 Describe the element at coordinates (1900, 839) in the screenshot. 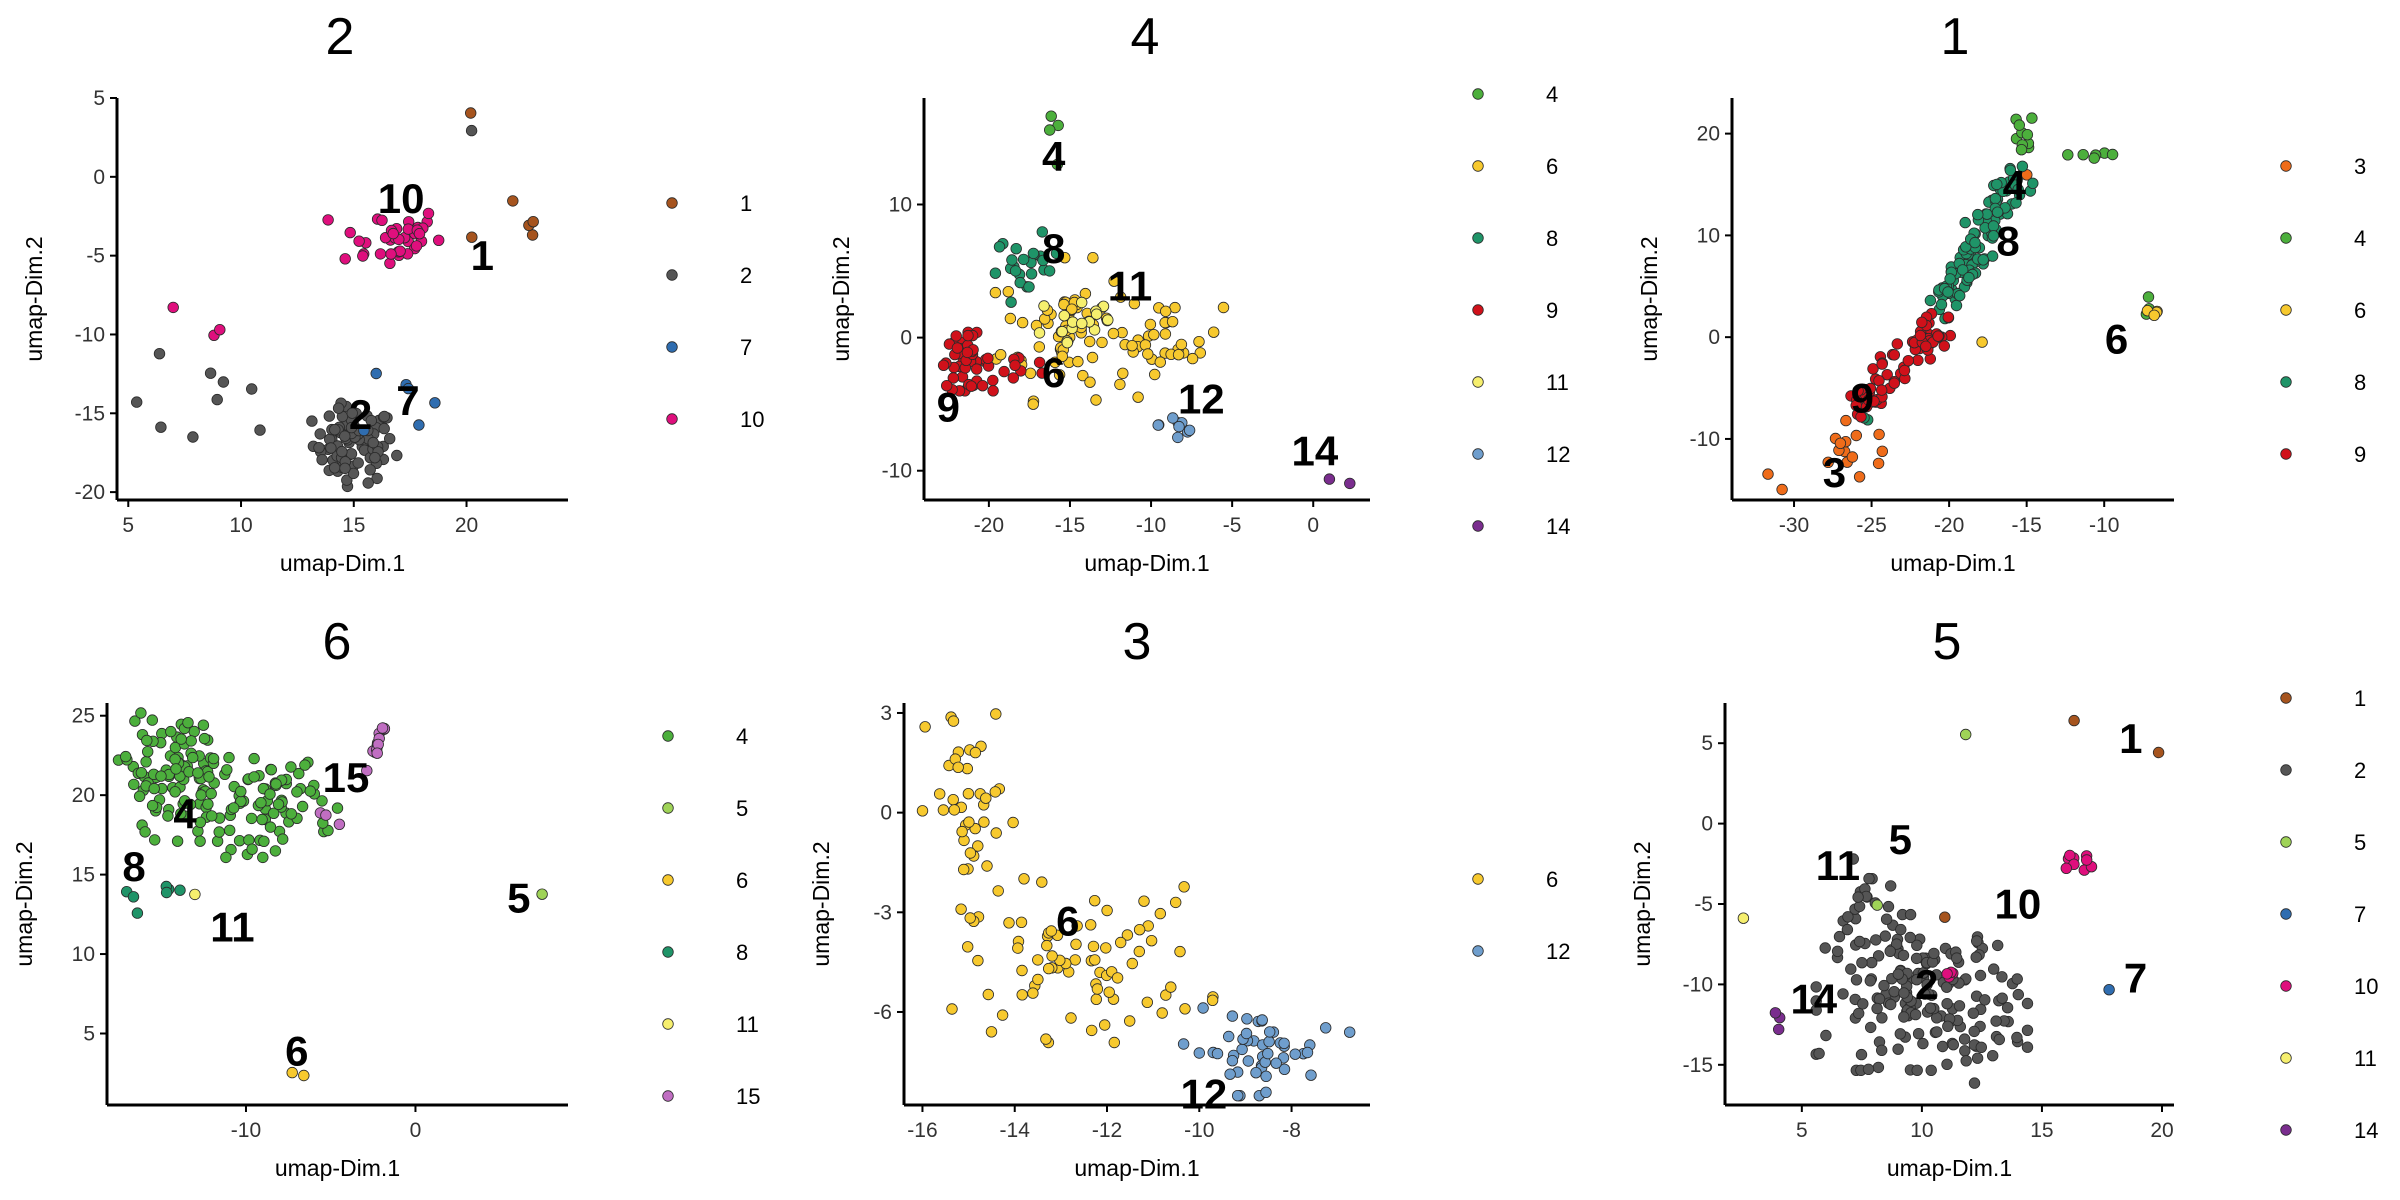

I see `cluster-label: 5` at that location.